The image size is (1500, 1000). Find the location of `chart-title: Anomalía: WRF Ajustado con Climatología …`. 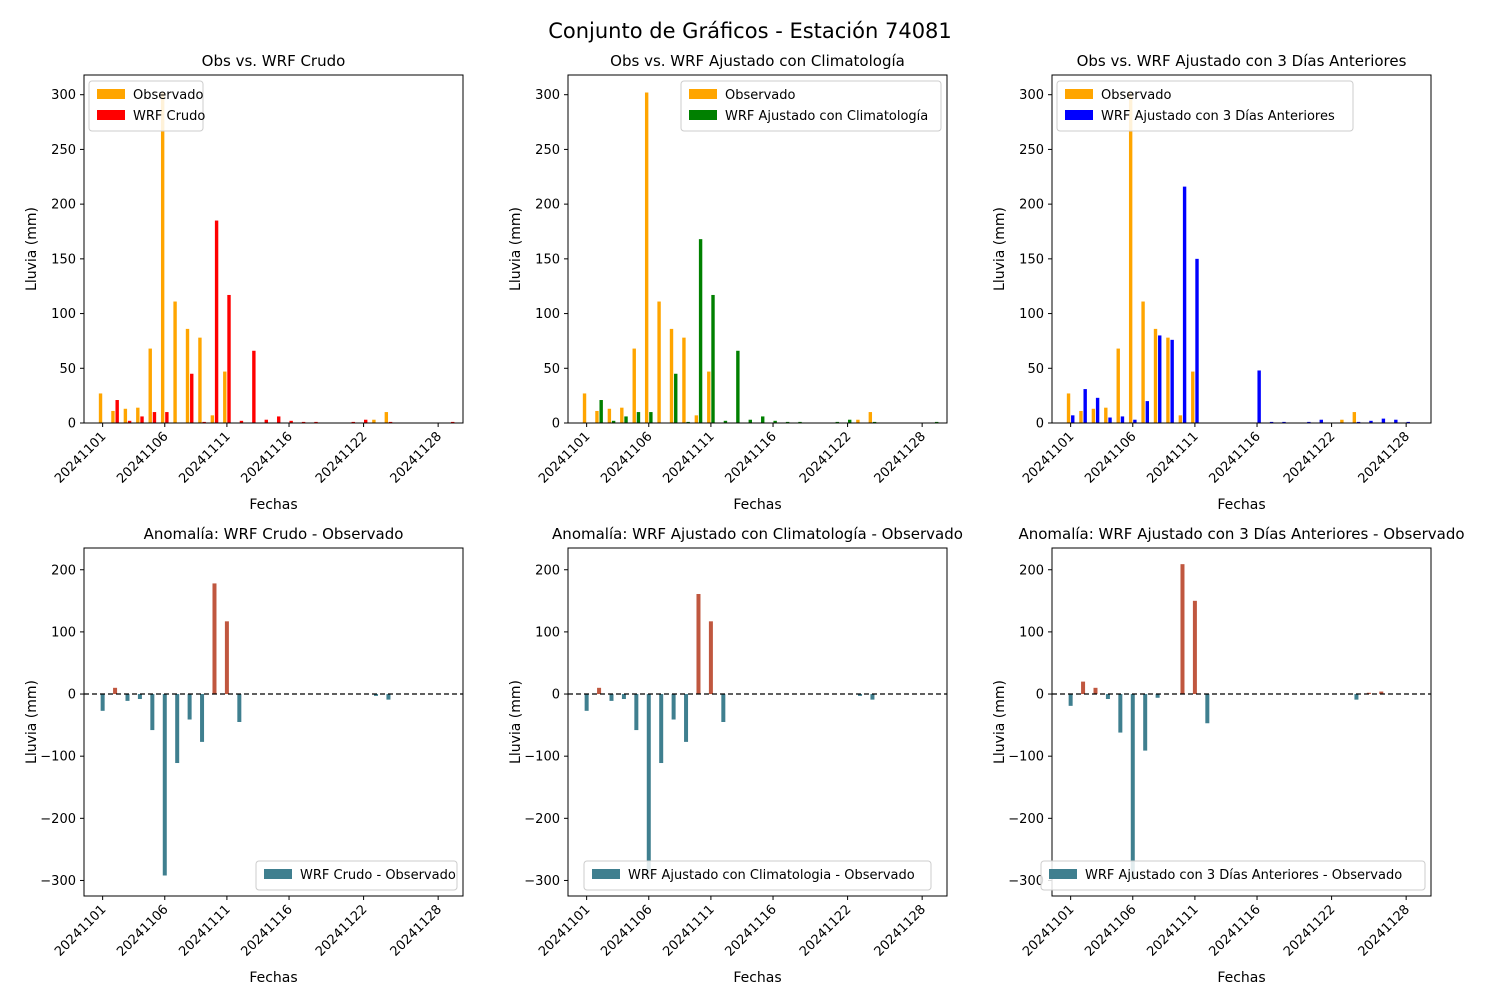

chart-title: Anomalía: WRF Ajustado con Climatología … is located at coordinates (757, 534).